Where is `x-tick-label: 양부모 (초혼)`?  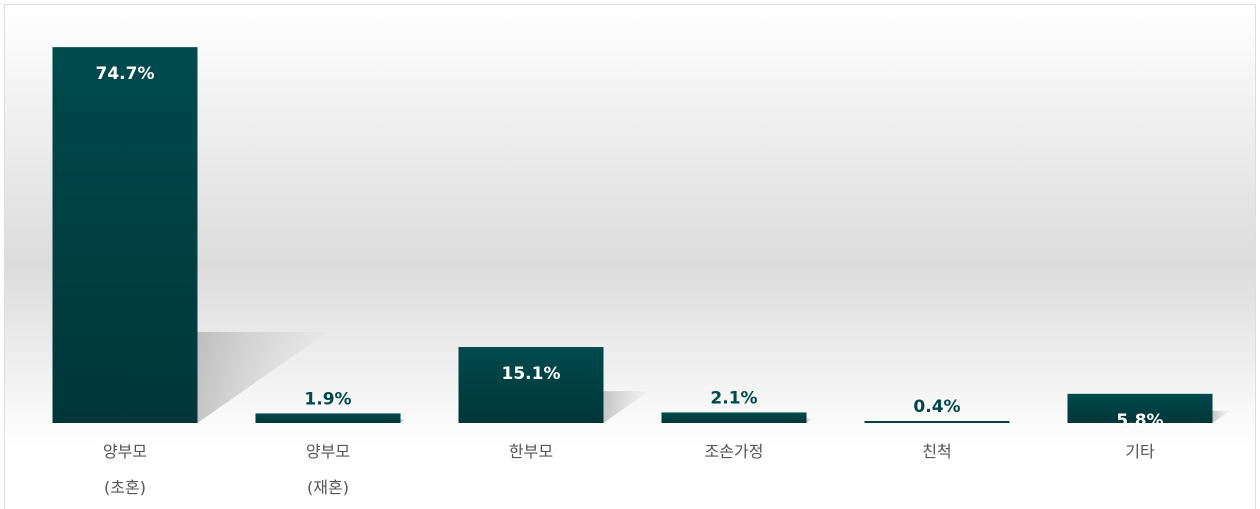
x-tick-label: 양부모 (초혼) is located at coordinates (125, 469).